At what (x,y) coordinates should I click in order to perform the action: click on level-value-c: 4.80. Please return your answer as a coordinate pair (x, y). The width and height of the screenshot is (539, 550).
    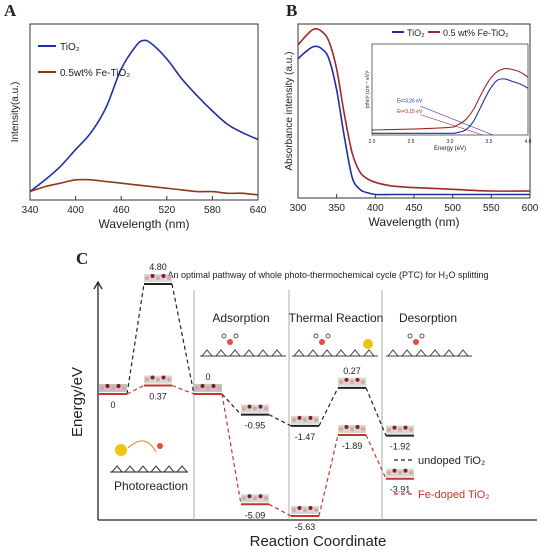
    Looking at the image, I should click on (158, 267).